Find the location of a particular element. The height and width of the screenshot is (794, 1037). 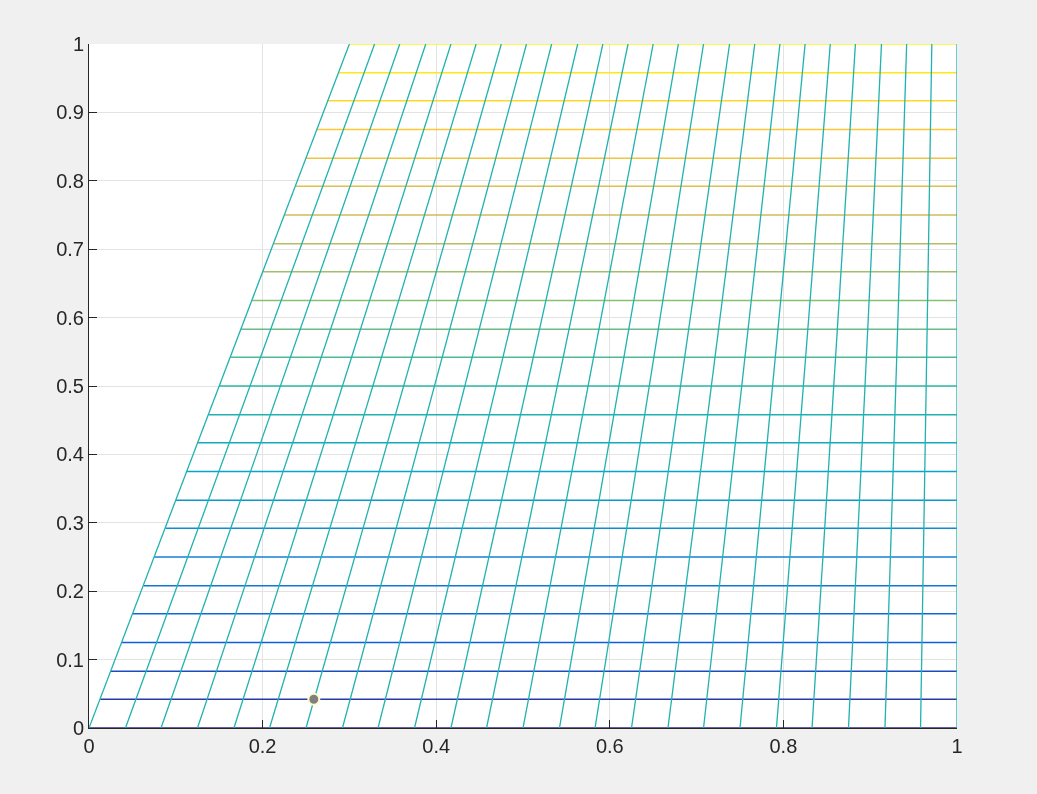

x-tick-label: 0.6 is located at coordinates (609, 746).